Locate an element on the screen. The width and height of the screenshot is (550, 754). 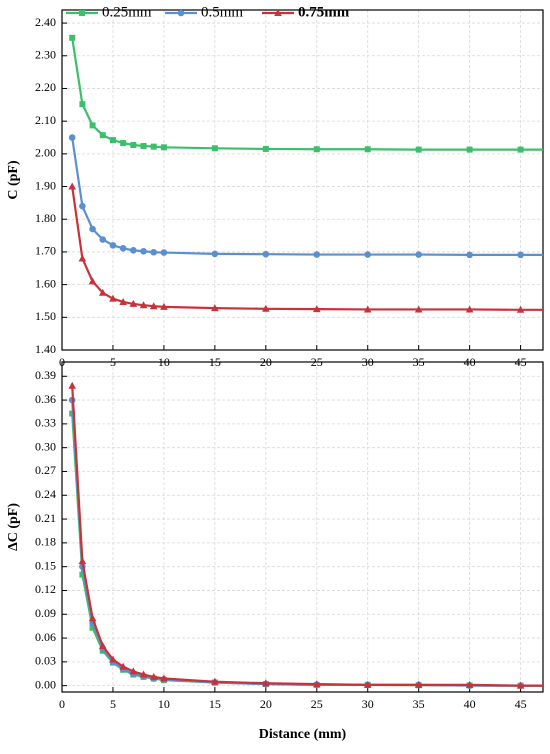
y-axis-label: C (pF) is located at coordinates (13, 180).